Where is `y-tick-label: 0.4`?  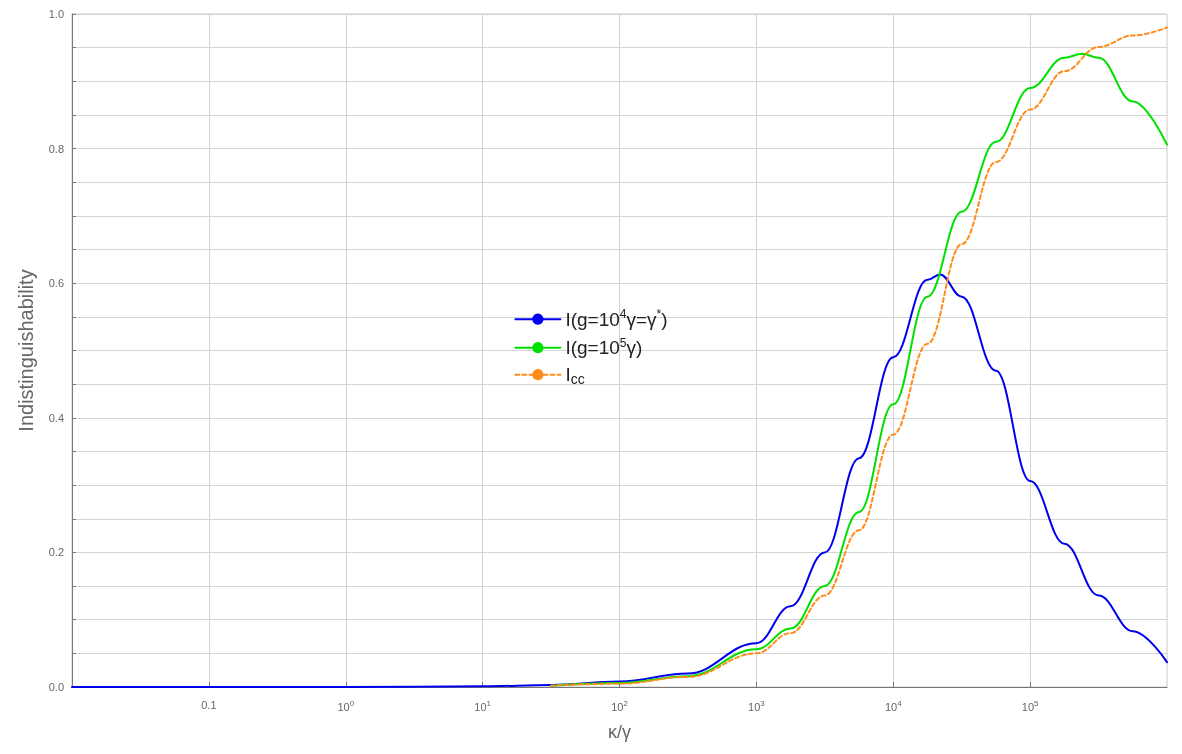 y-tick-label: 0.4 is located at coordinates (56, 417).